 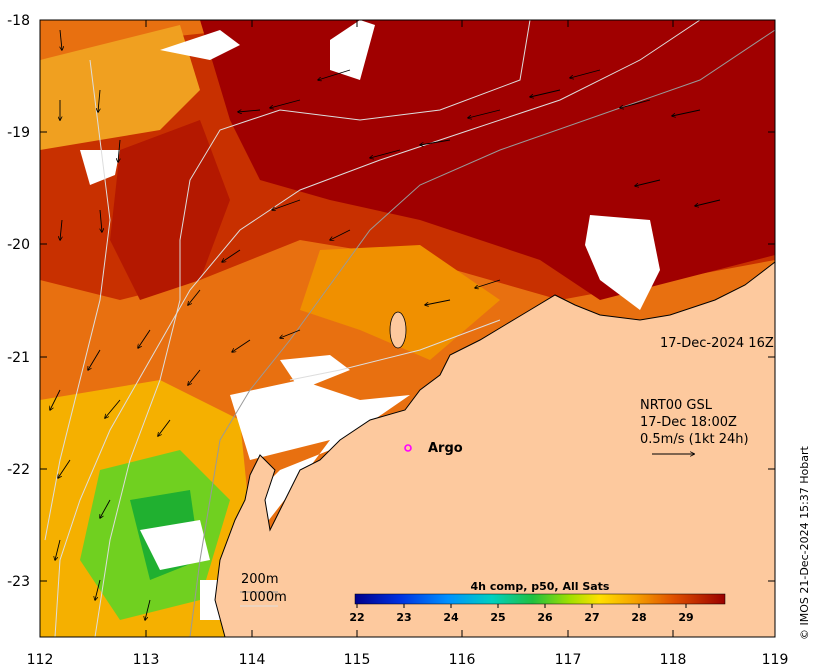 What do you see at coordinates (638, 617) in the screenshot?
I see `colorbar-tick-label: 28` at bounding box center [638, 617].